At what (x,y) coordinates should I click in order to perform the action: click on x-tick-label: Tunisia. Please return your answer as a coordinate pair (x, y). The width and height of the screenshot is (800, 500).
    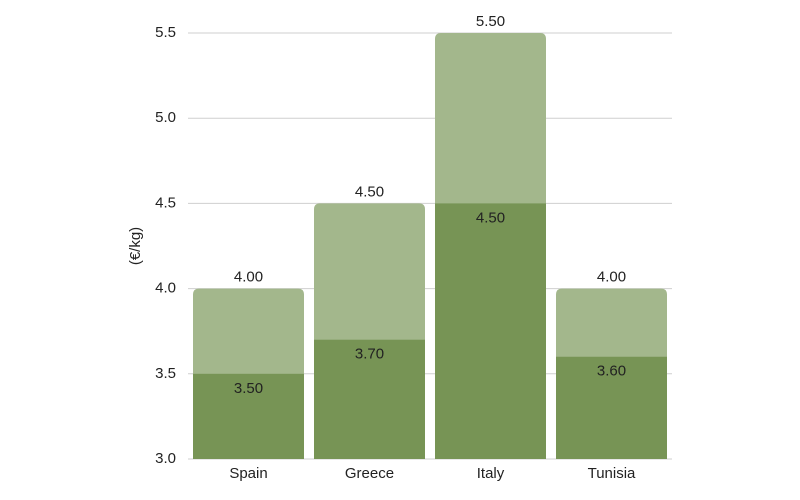
    Looking at the image, I should click on (612, 473).